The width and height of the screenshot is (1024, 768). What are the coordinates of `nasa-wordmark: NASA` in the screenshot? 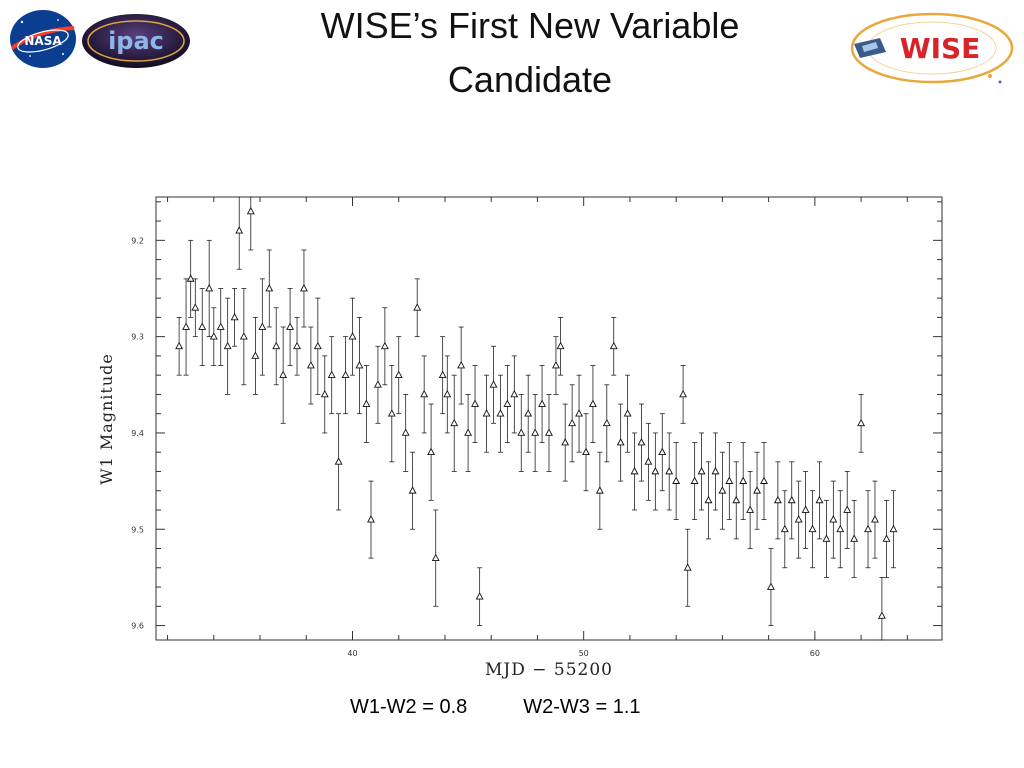 It's located at (43, 41).